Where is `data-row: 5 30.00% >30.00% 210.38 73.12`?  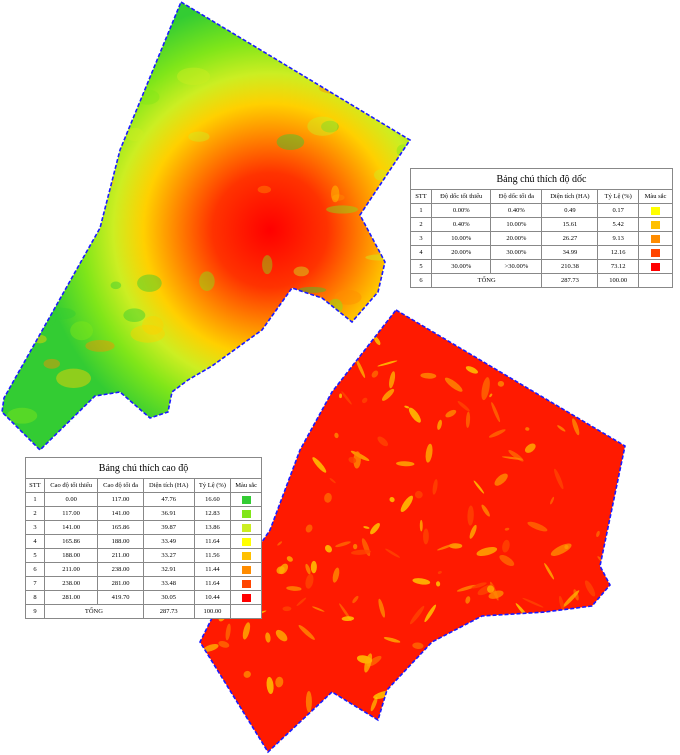
data-row: 5 30.00% >30.00% 210.38 73.12 is located at coordinates (541, 266).